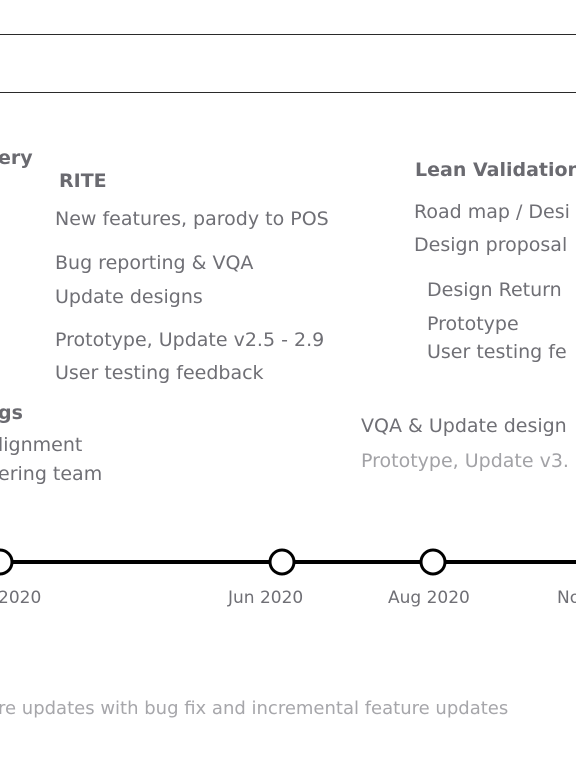 The height and width of the screenshot is (769, 576). Describe the element at coordinates (21, 598) in the screenshot. I see `timeline-date: 2020` at that location.